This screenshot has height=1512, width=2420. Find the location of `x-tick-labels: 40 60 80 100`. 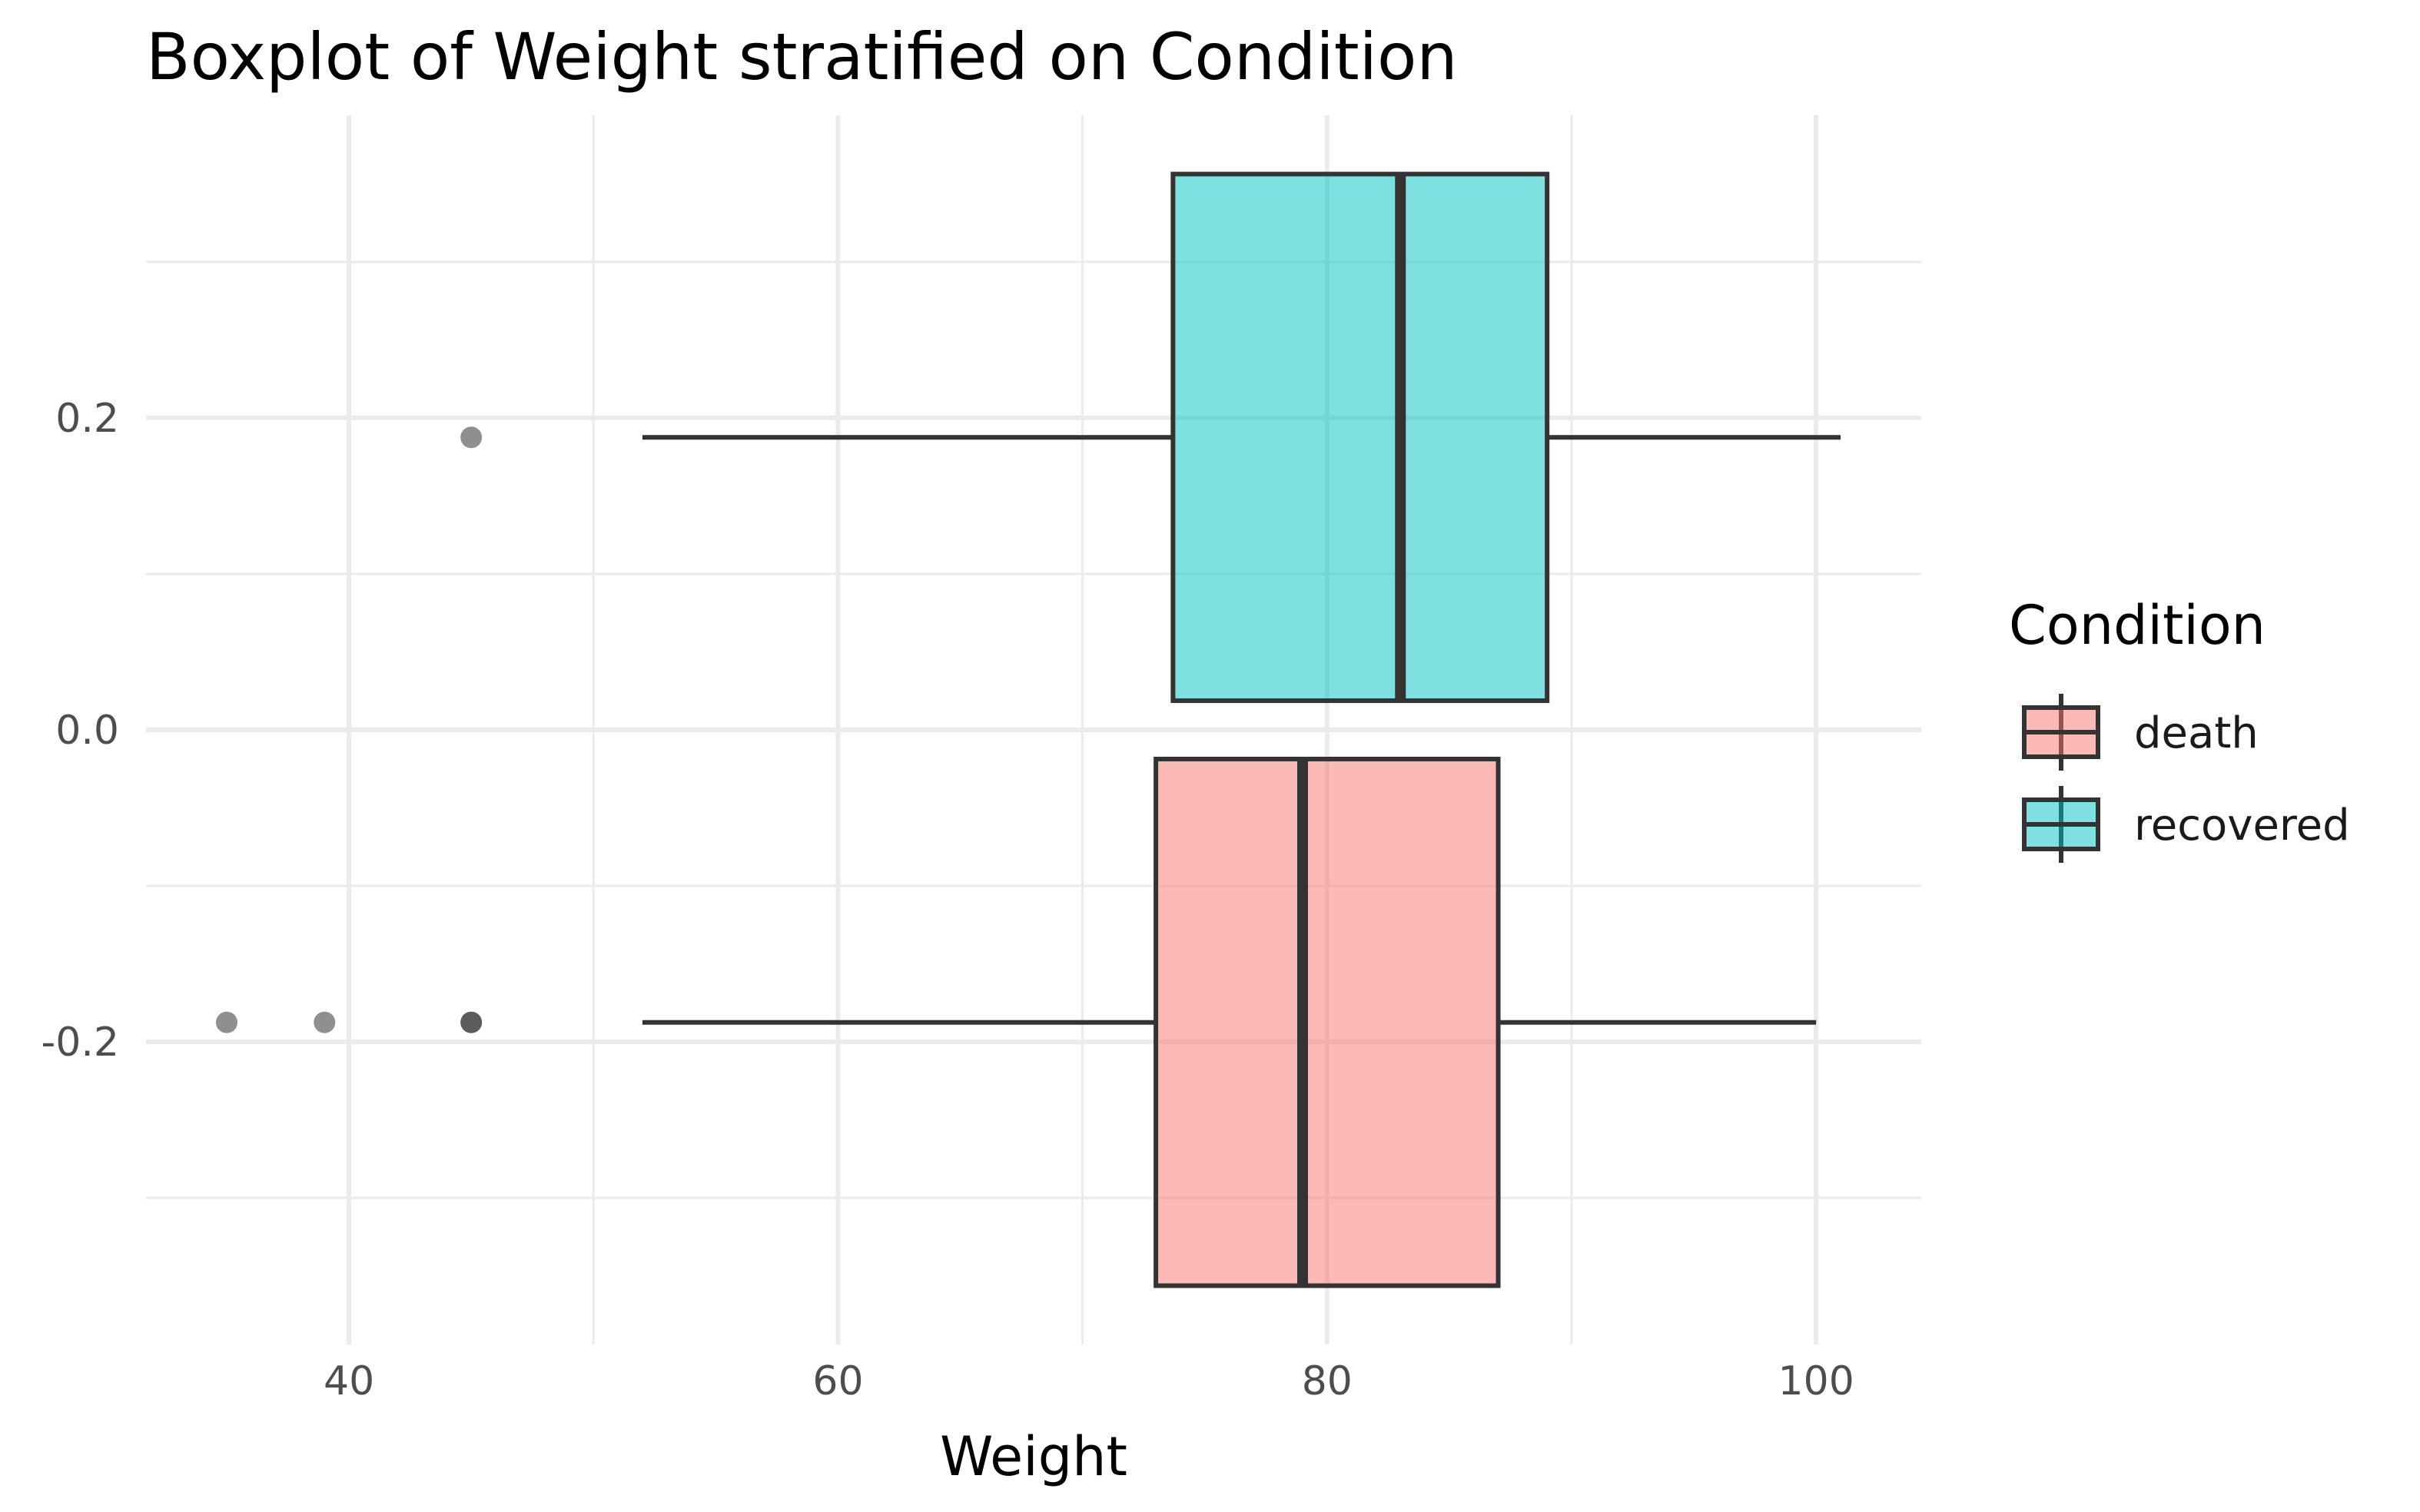

x-tick-labels: 40 60 80 100 is located at coordinates (1089, 1381).